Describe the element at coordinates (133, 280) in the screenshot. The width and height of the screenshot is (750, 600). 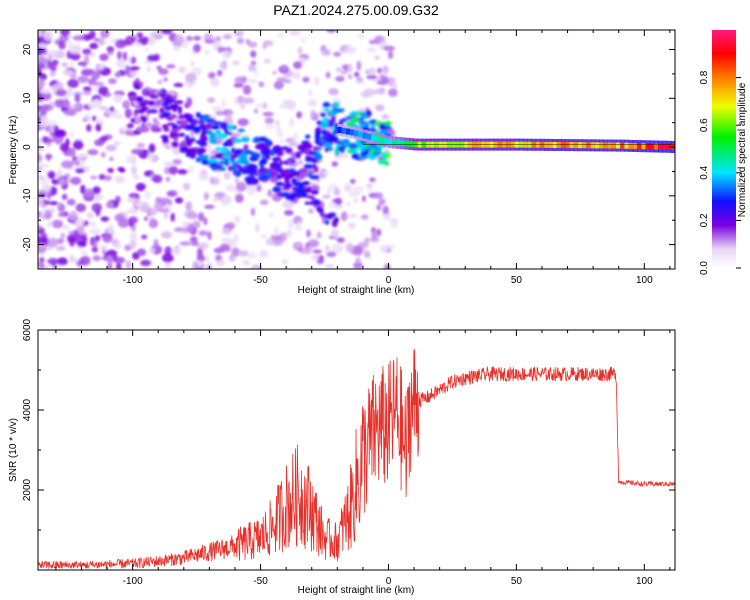
I see `spectrogram-x-tick-label: -100` at that location.